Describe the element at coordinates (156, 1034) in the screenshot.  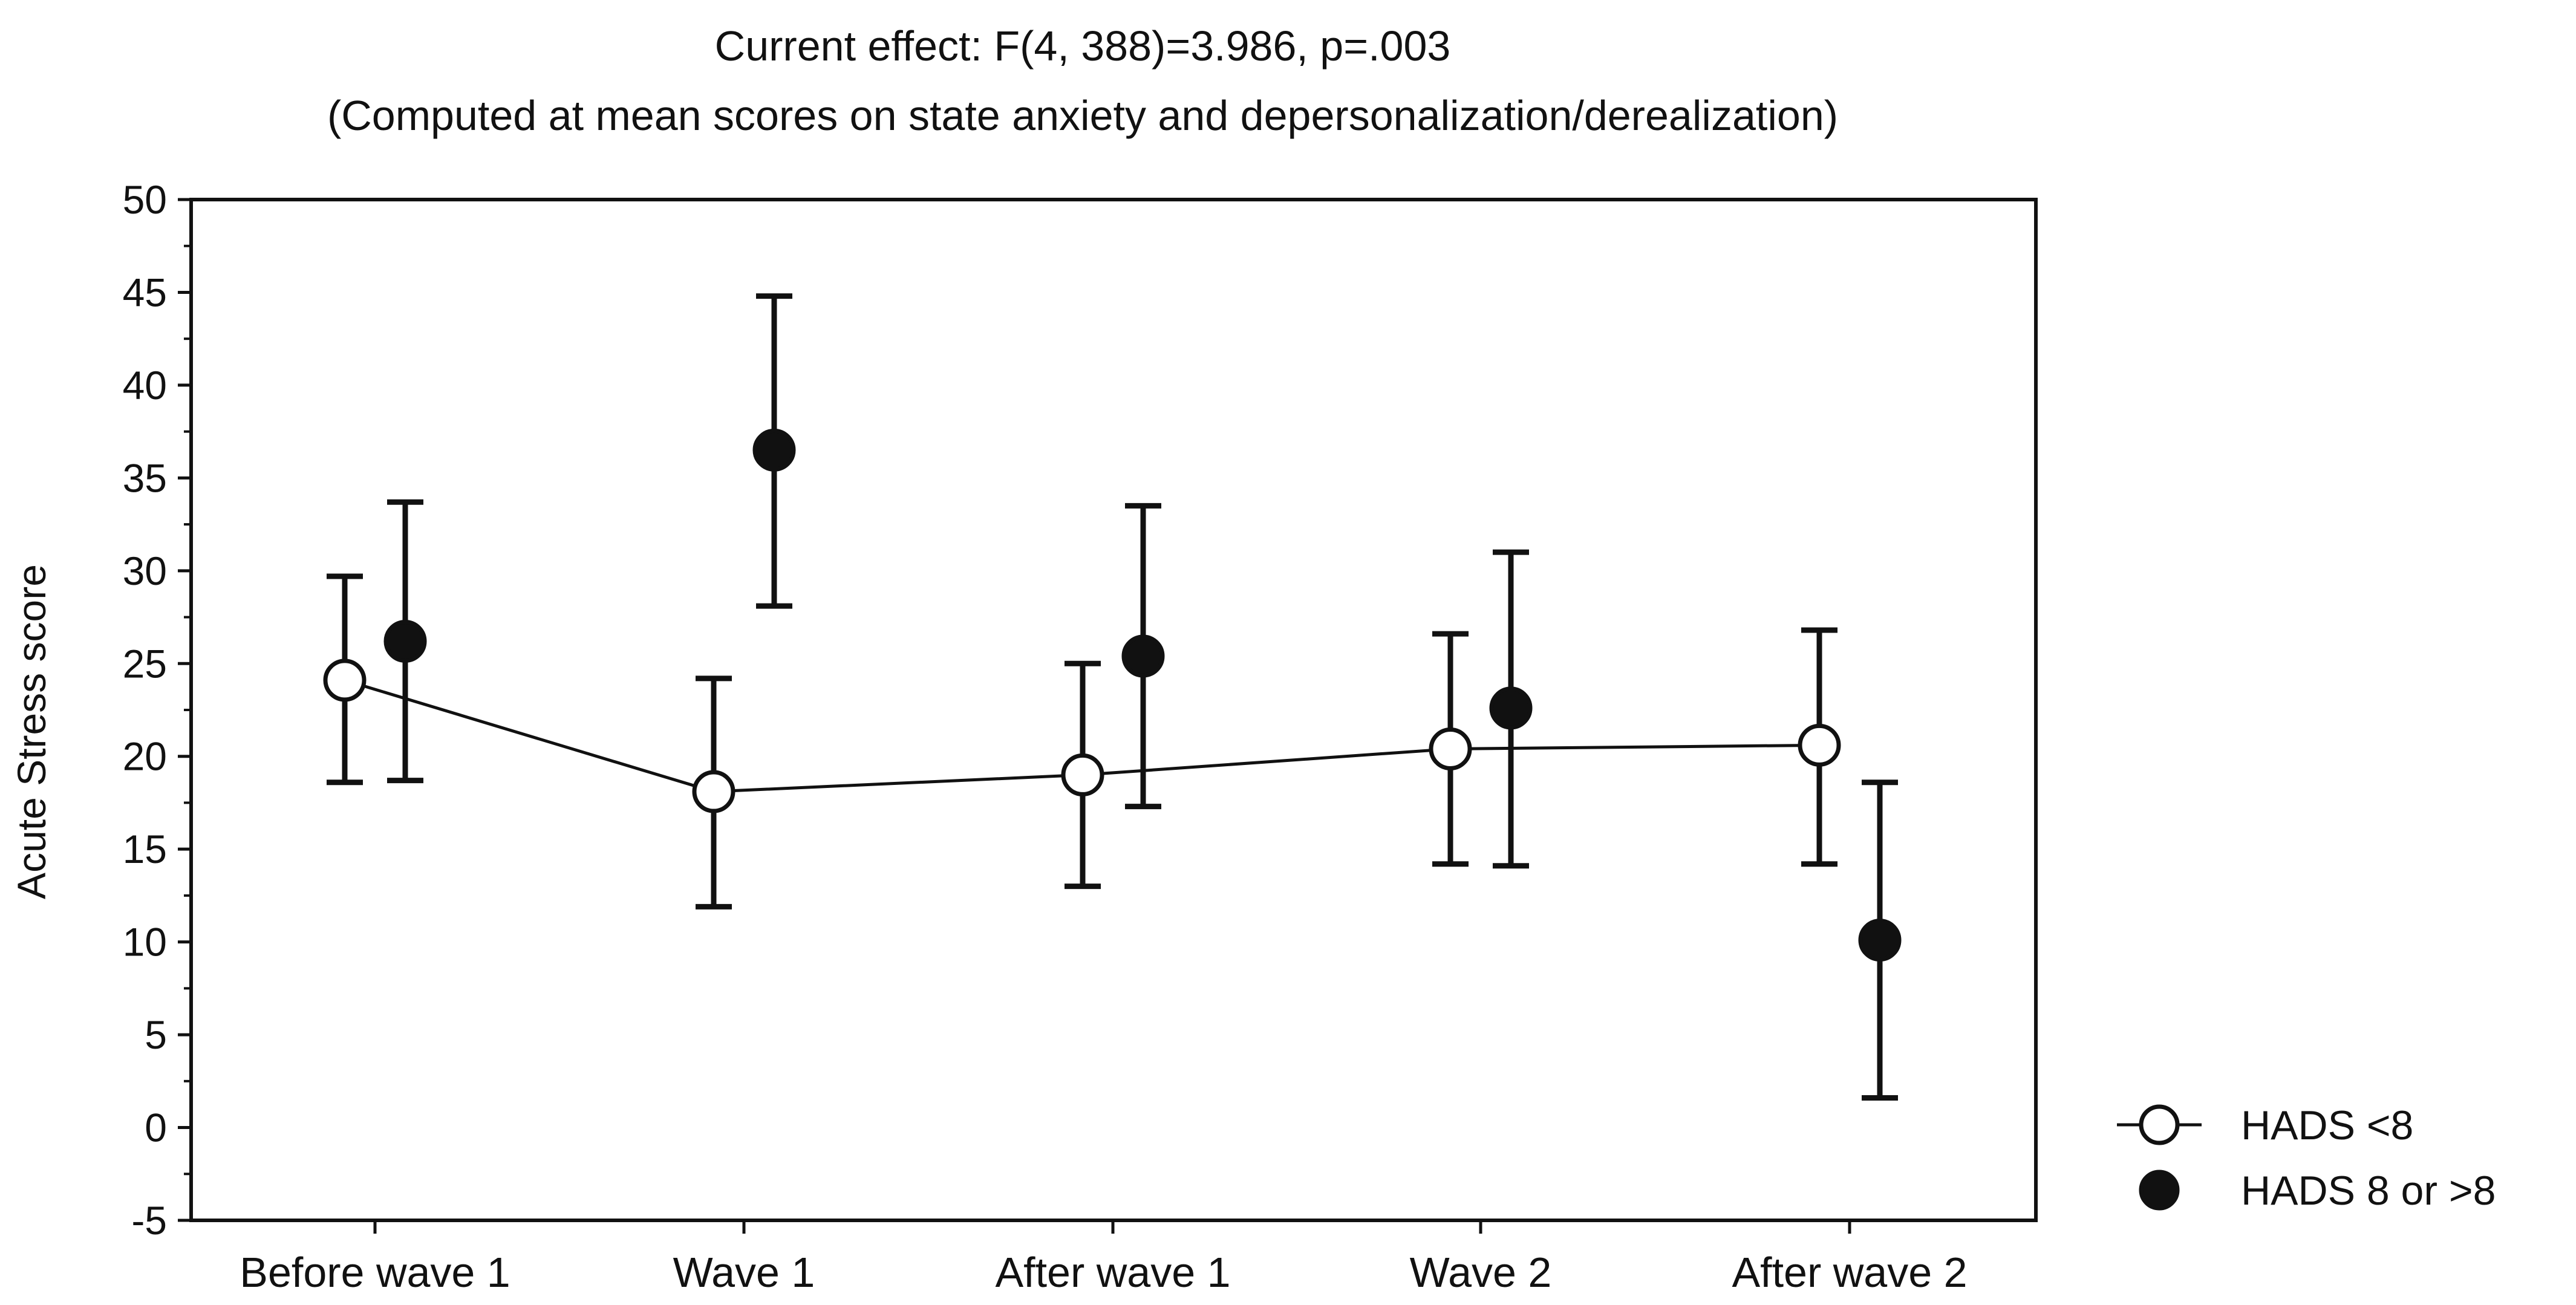
I see `y-tick-label: 5` at that location.